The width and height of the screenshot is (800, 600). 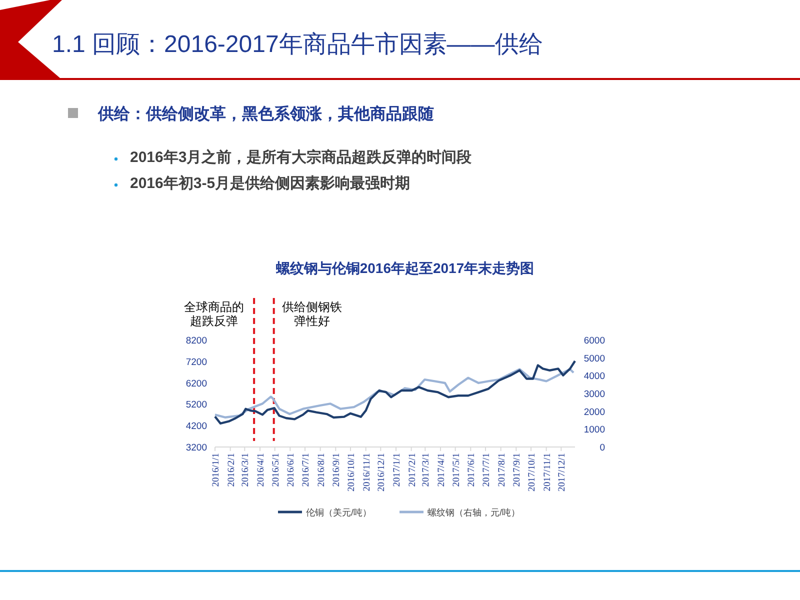 I want to click on x-tick-label: 2017/4/1, so click(x=441, y=469).